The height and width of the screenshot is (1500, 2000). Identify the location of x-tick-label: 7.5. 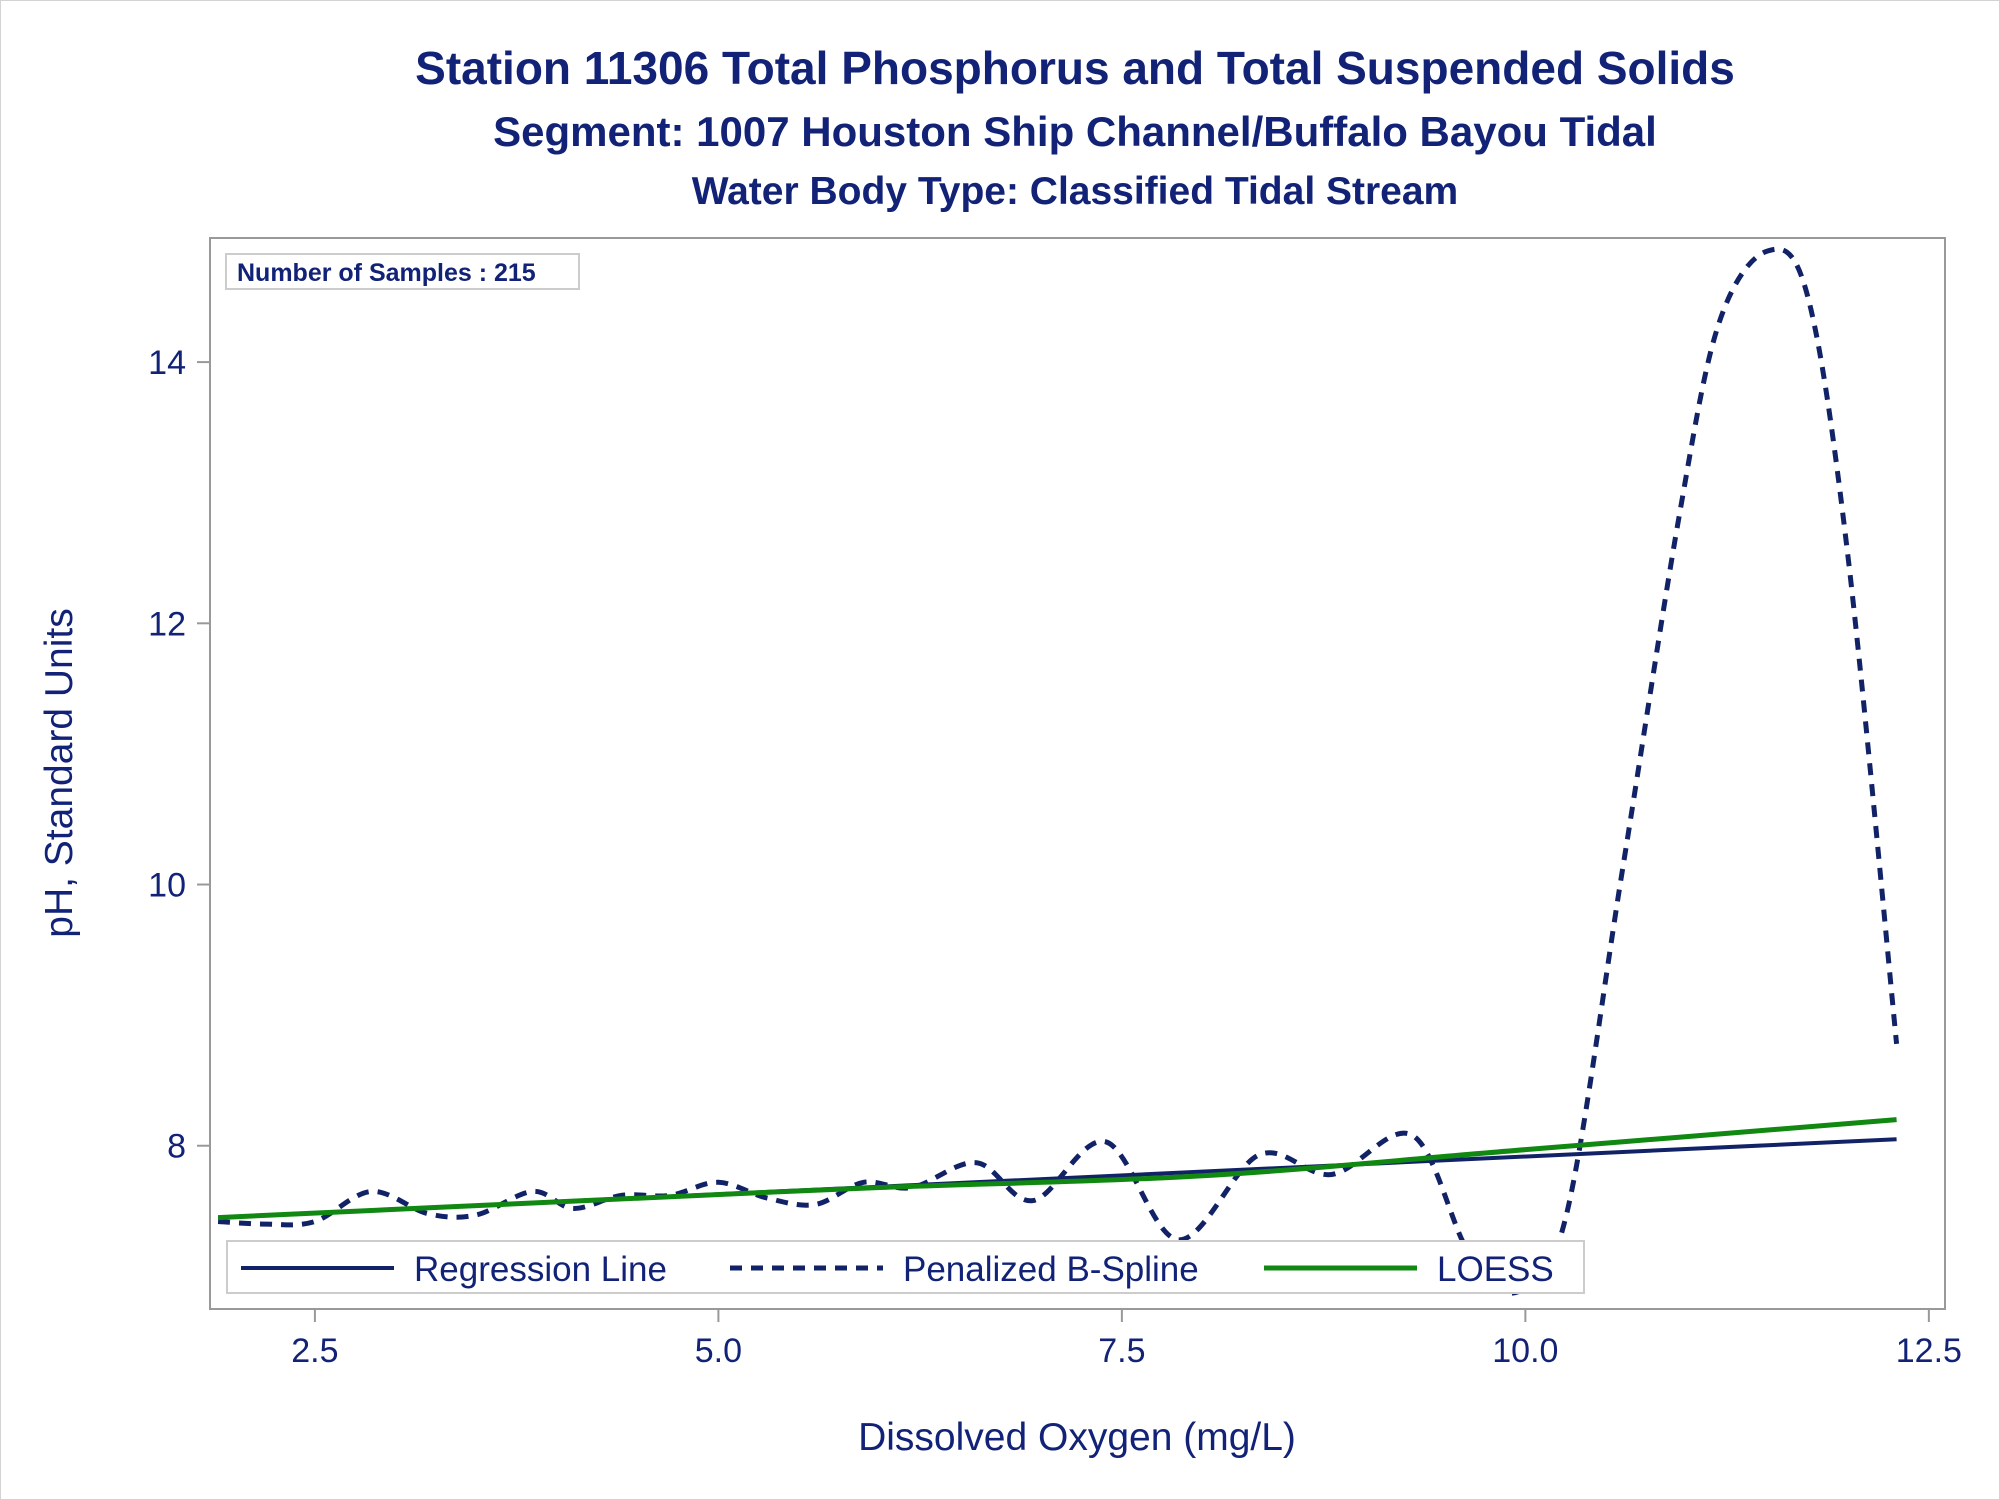
(1121, 1351).